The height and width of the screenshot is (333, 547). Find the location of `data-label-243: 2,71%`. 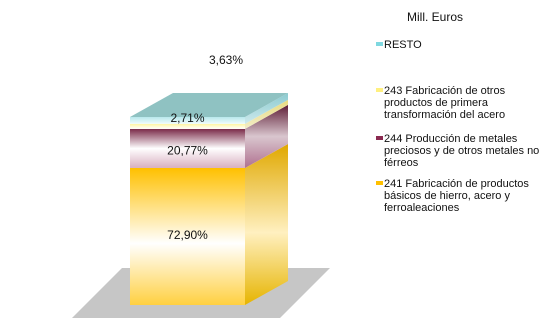

data-label-243: 2,71% is located at coordinates (187, 118).